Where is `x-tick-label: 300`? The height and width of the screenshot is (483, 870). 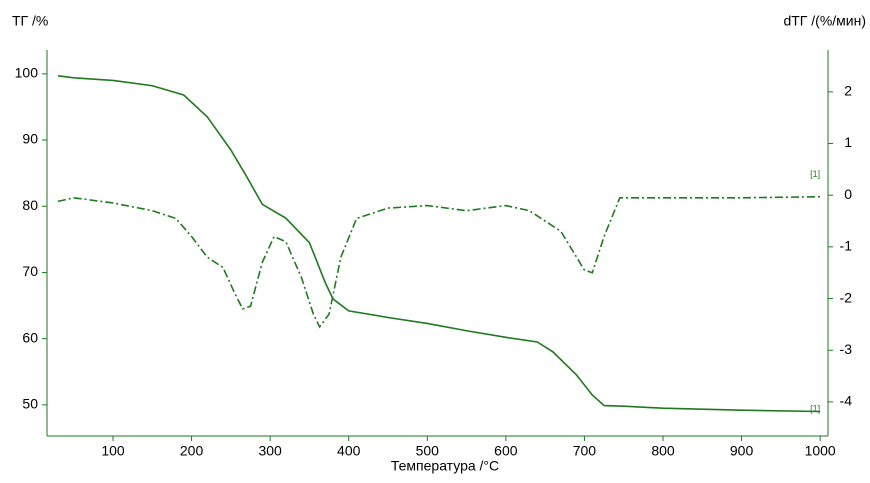 x-tick-label: 300 is located at coordinates (270, 451).